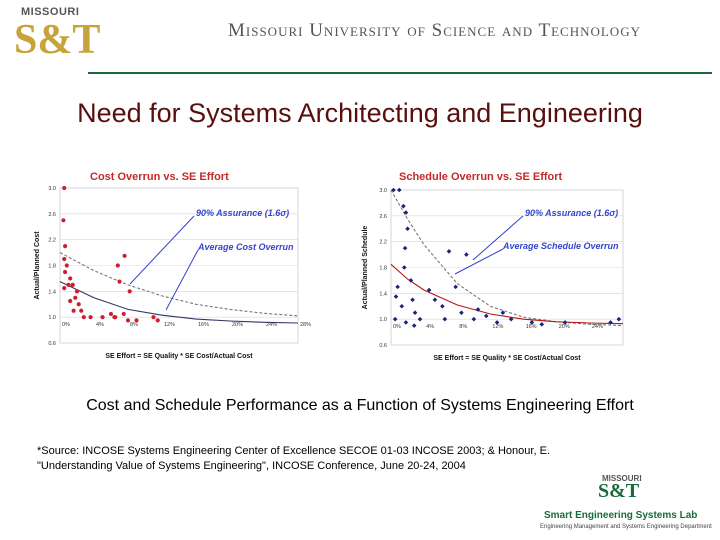 The width and height of the screenshot is (720, 540). Describe the element at coordinates (564, 327) in the screenshot. I see `schedule-x-tick-label: 20%` at that location.